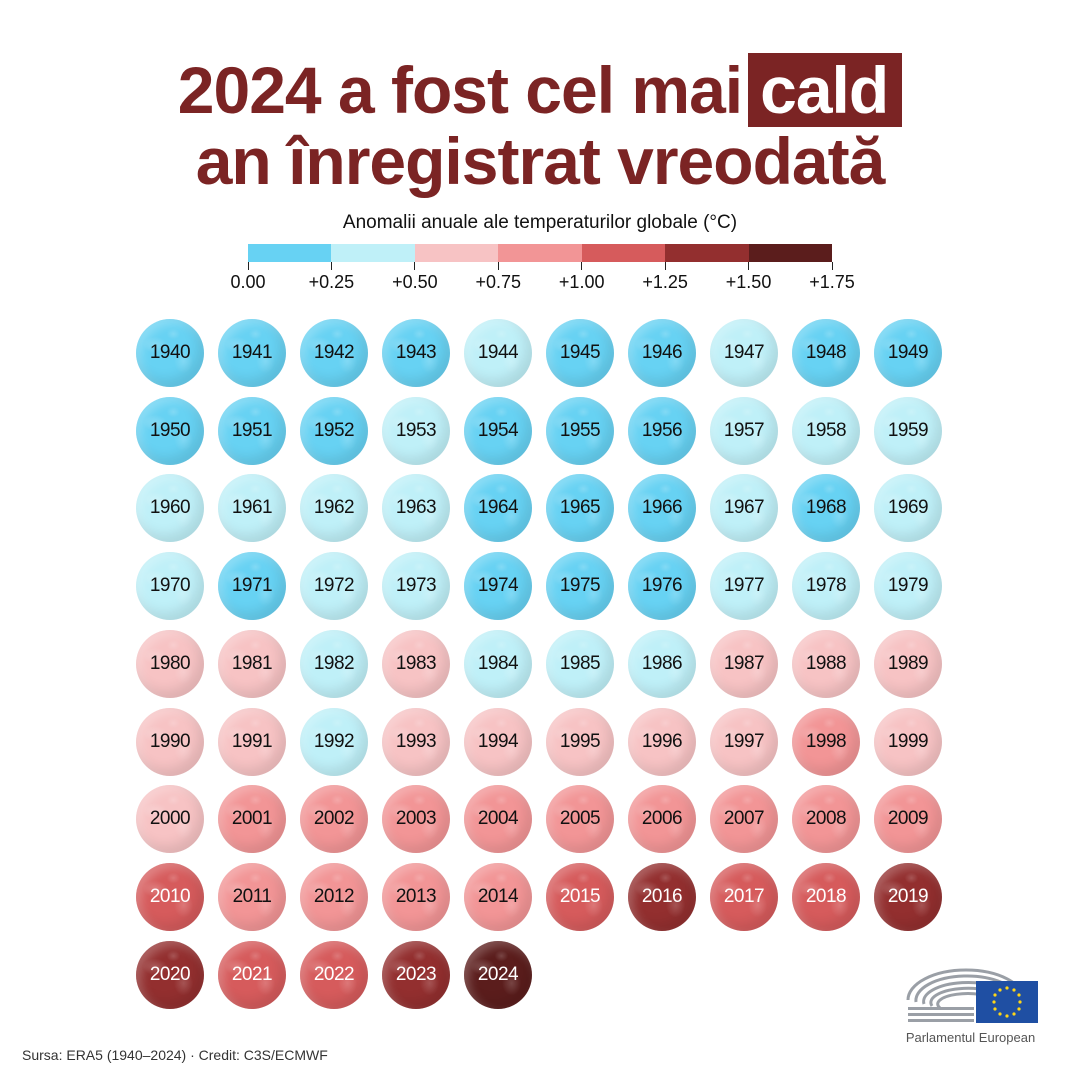 The image size is (1080, 1080). What do you see at coordinates (170, 352) in the screenshot?
I see `year-label: 1940` at bounding box center [170, 352].